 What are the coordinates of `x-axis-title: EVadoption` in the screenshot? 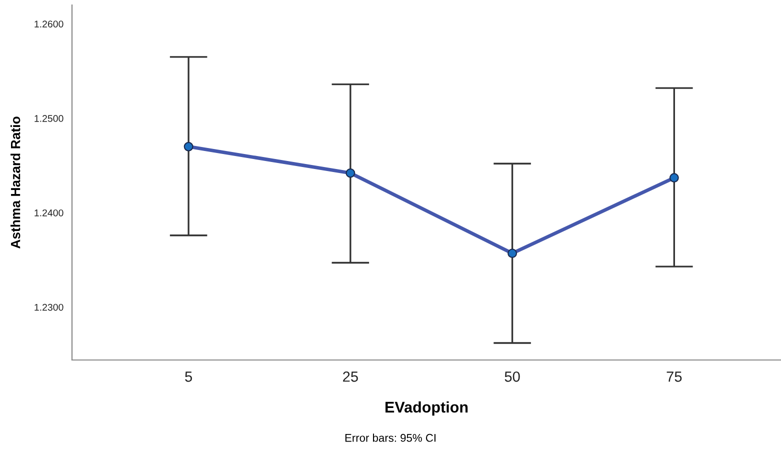 It's located at (427, 408).